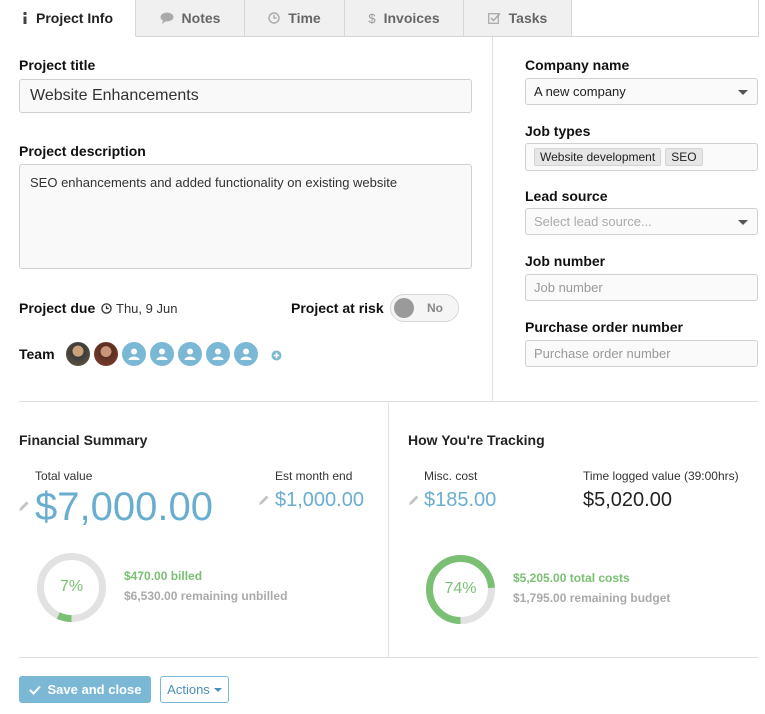 This screenshot has width=765, height=714. What do you see at coordinates (372, 18) in the screenshot?
I see `dollar-icon: $` at bounding box center [372, 18].